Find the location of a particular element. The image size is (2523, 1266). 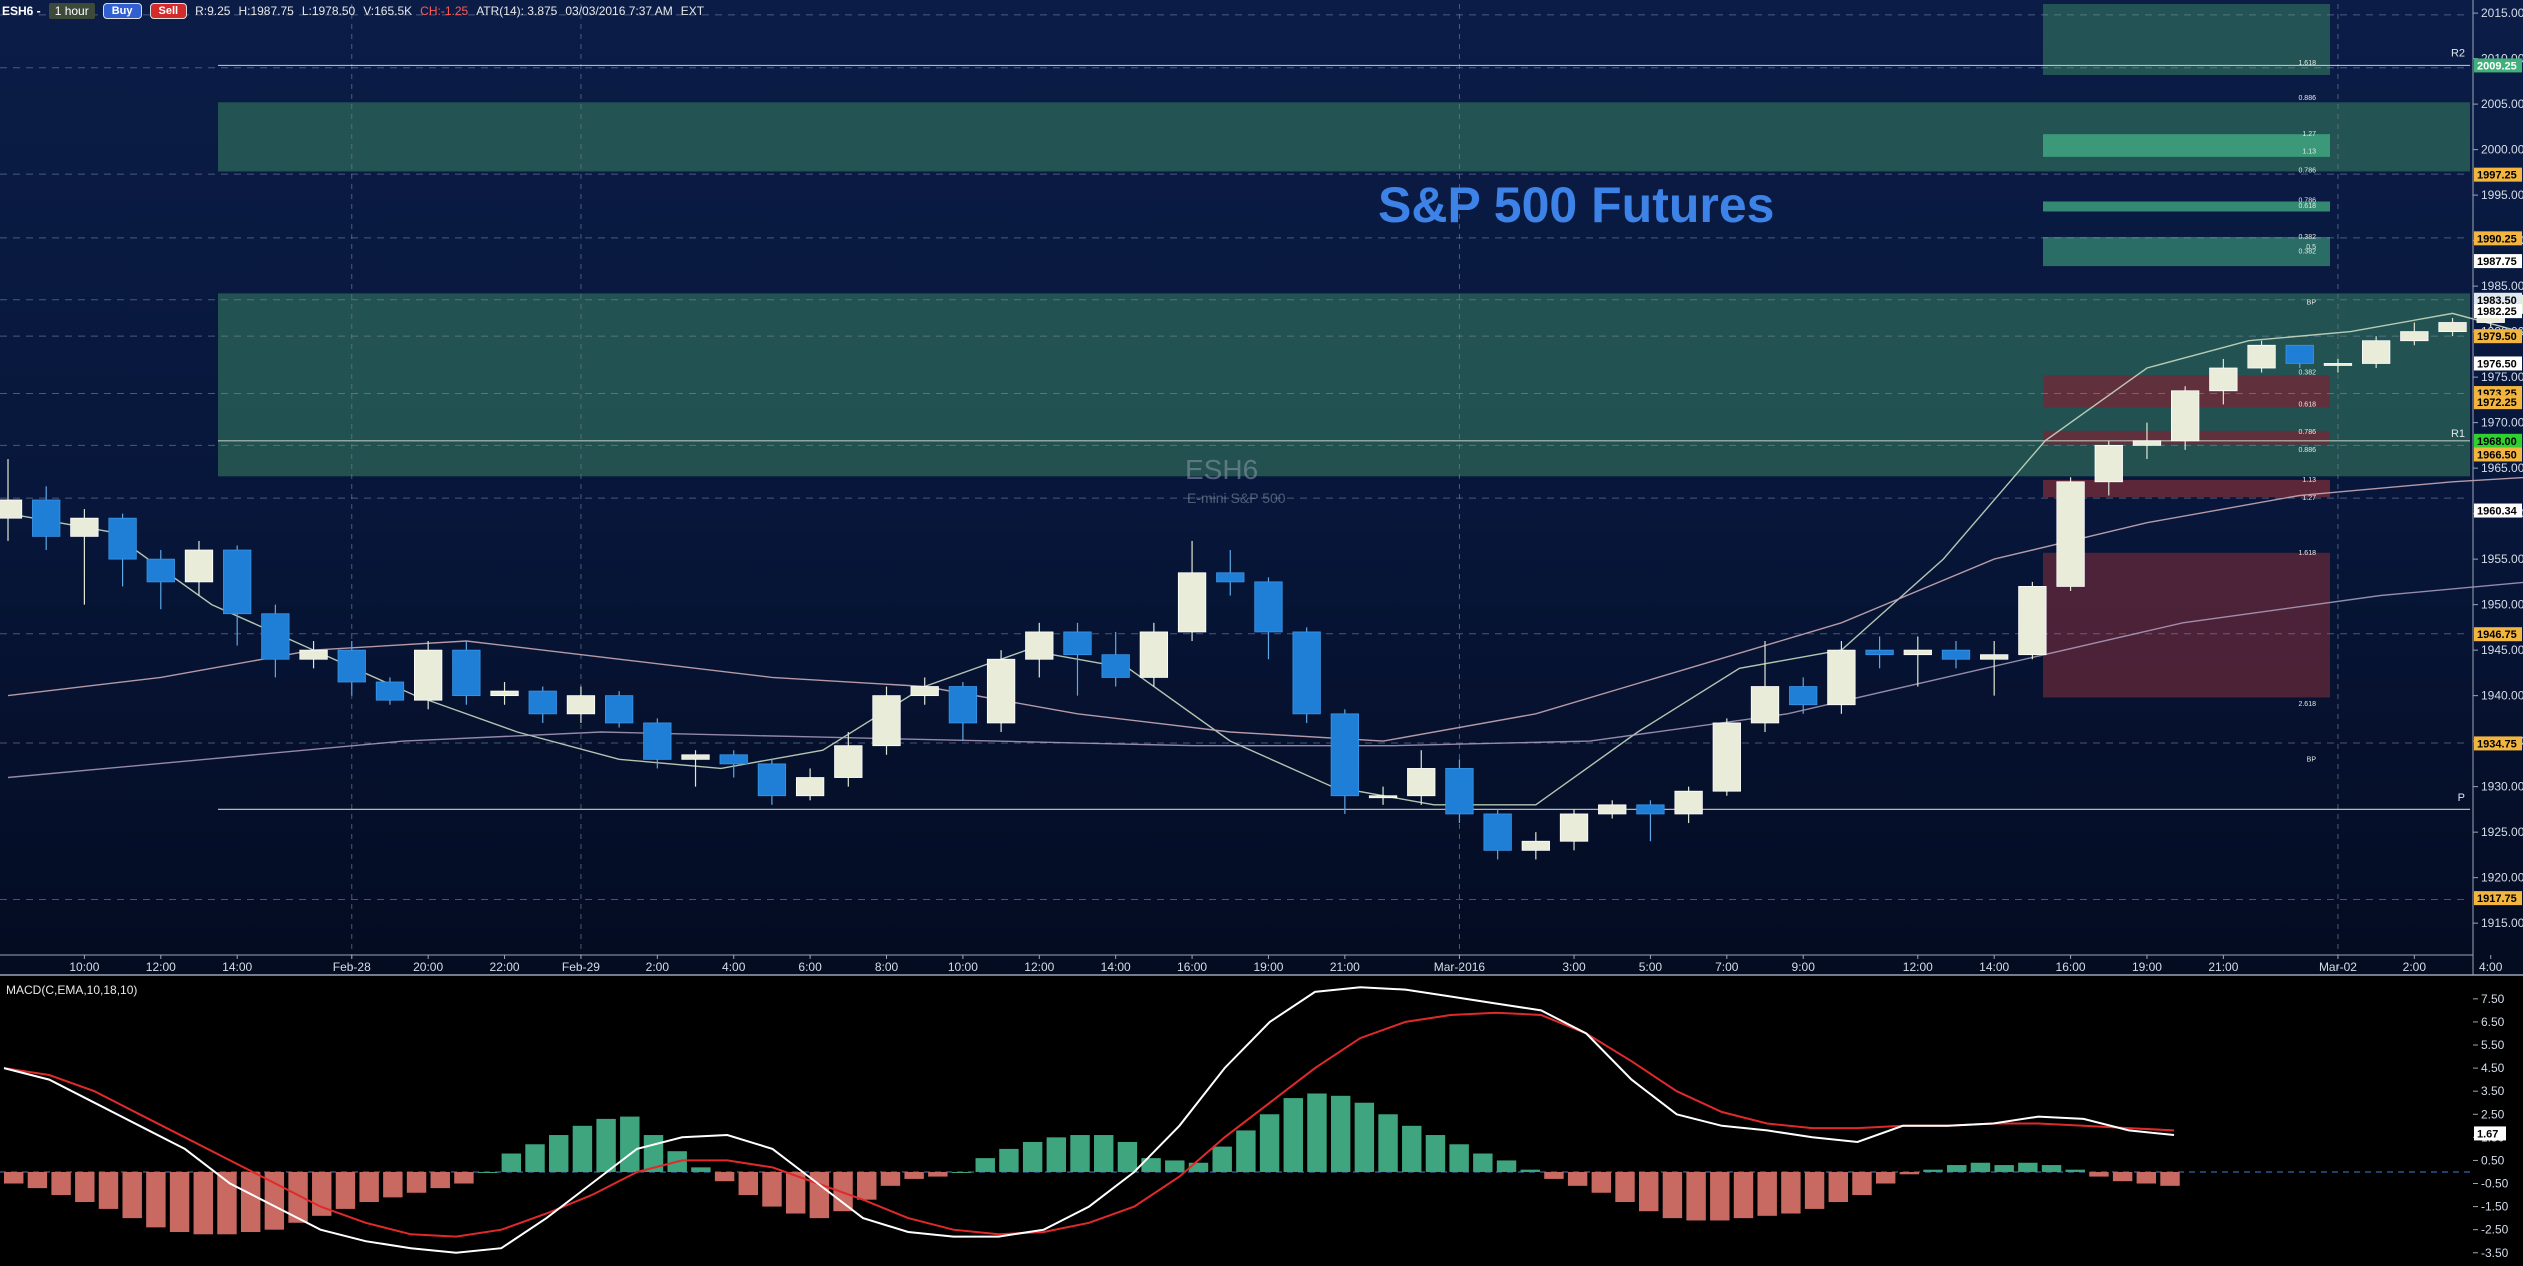

level-tag: 1982.25 is located at coordinates (2498, 311).